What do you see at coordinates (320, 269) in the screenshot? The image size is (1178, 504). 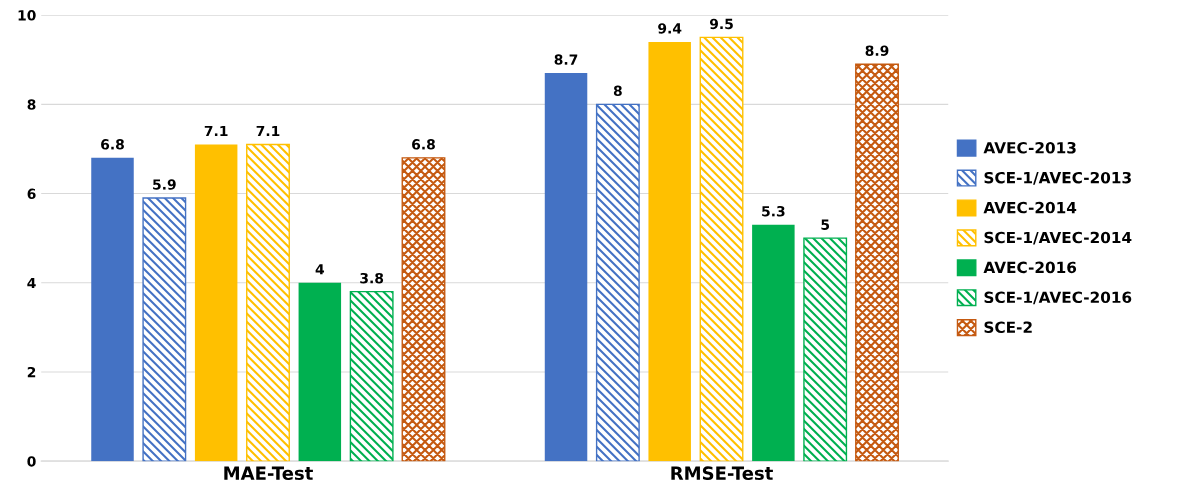 I see `data-label: 4` at bounding box center [320, 269].